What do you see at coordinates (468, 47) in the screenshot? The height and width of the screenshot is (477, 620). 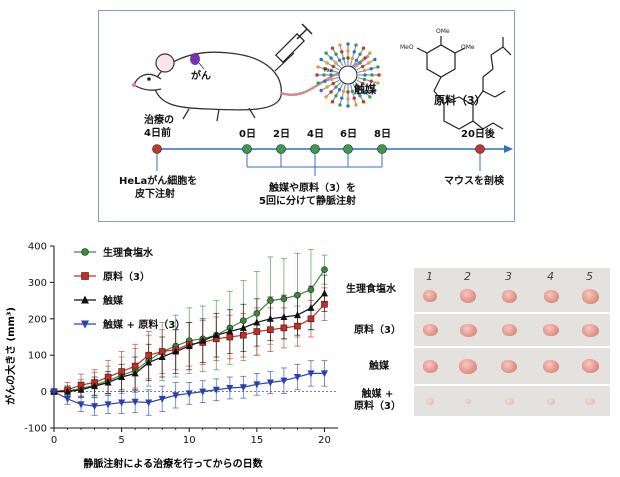 I see `ome-label-right: OMe` at bounding box center [468, 47].